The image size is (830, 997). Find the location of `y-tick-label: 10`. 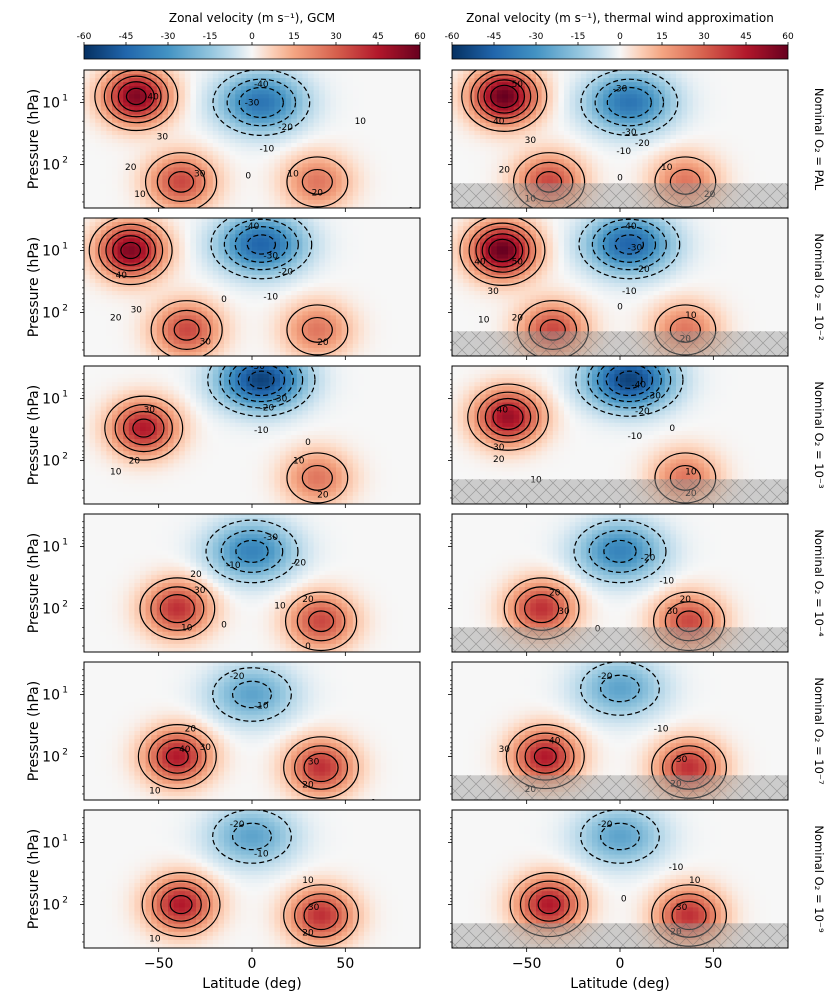

y-tick-label: 10 is located at coordinates (51, 166).